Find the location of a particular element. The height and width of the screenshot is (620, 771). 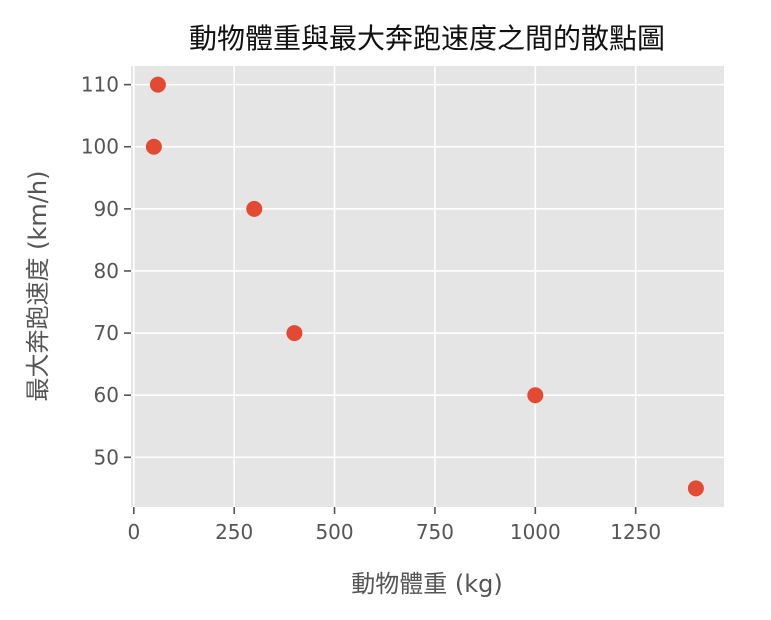

y-tick-label: 70 is located at coordinates (106, 333).